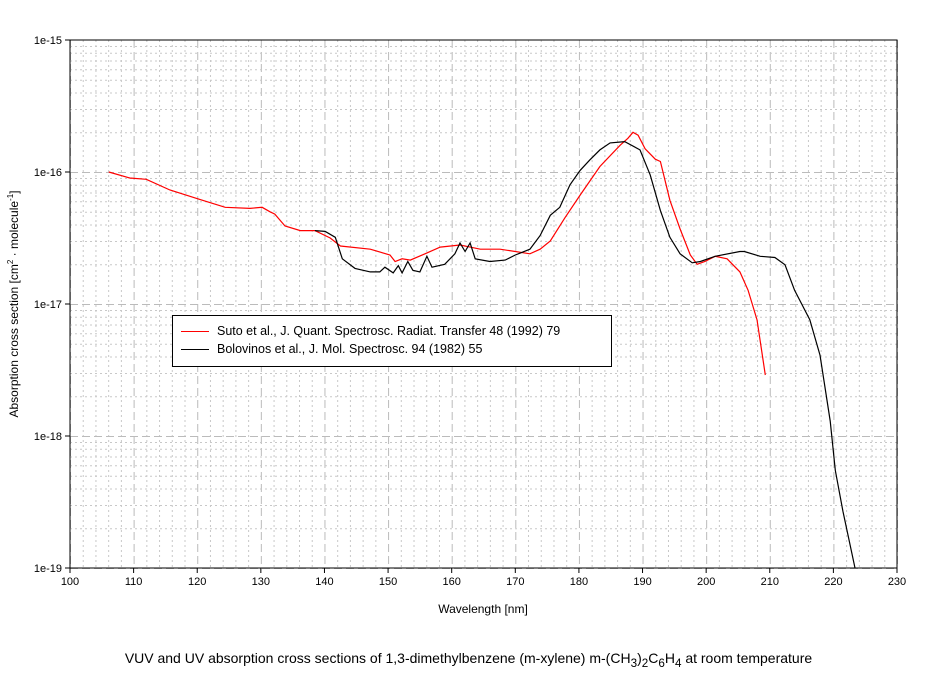 This screenshot has height=676, width=937. Describe the element at coordinates (833, 582) in the screenshot. I see `x-tick-label: 220` at that location.